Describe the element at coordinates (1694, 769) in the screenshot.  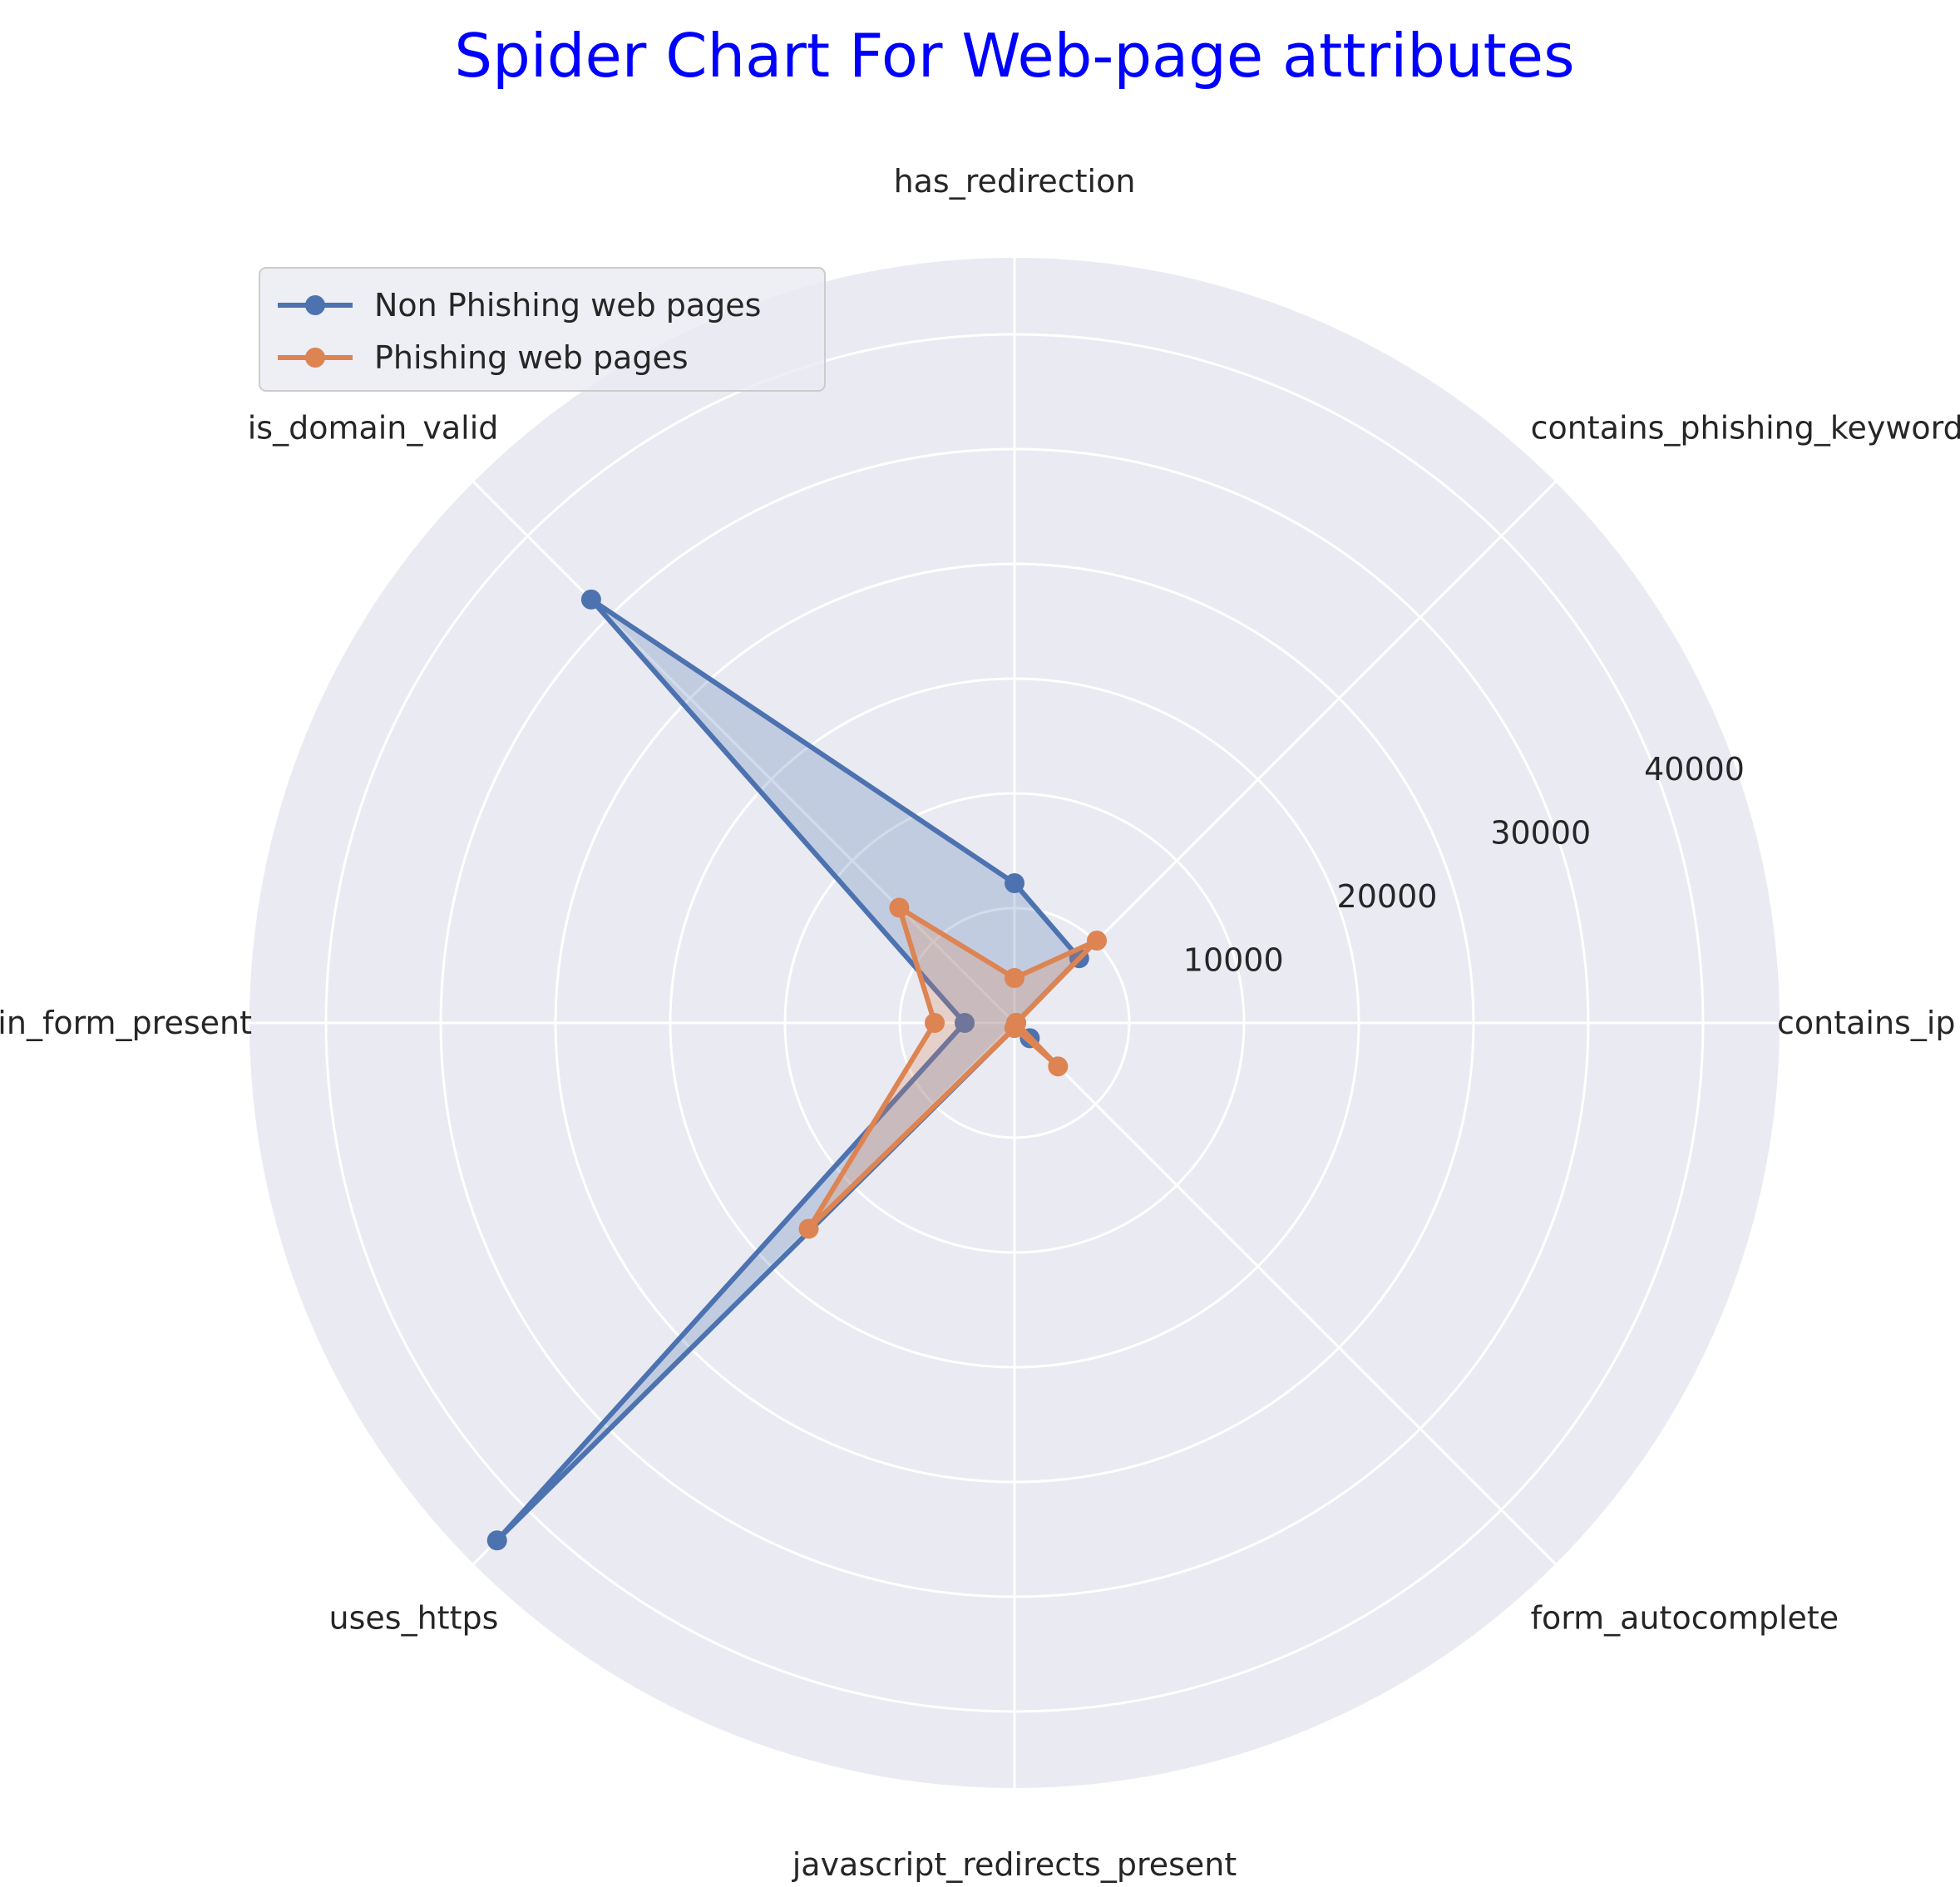
I see `radial-tick-label: 40000` at that location.